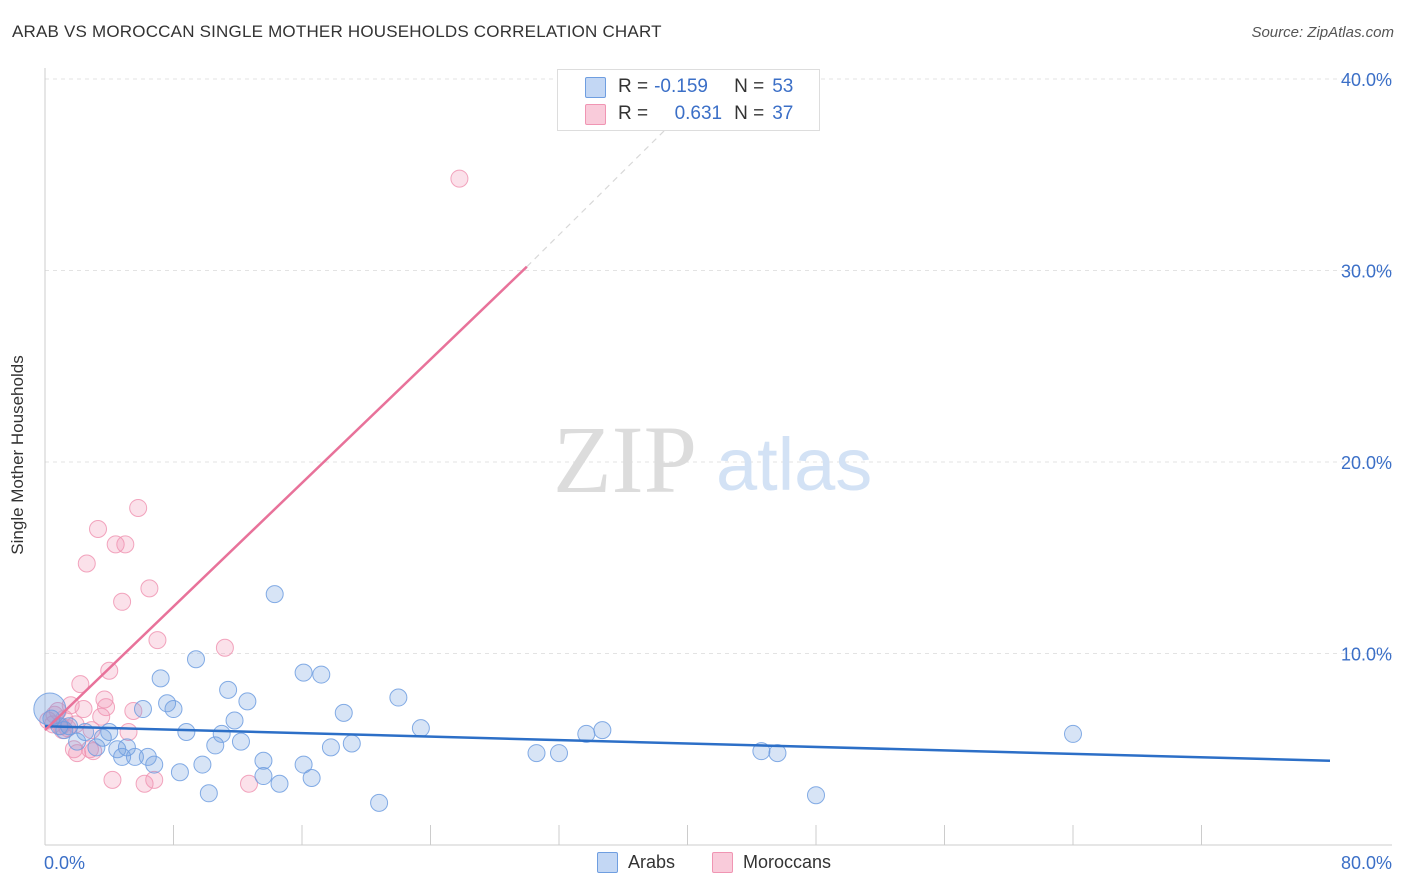  I want to click on y-axis-label: Single Mother Households, so click(17, 455).